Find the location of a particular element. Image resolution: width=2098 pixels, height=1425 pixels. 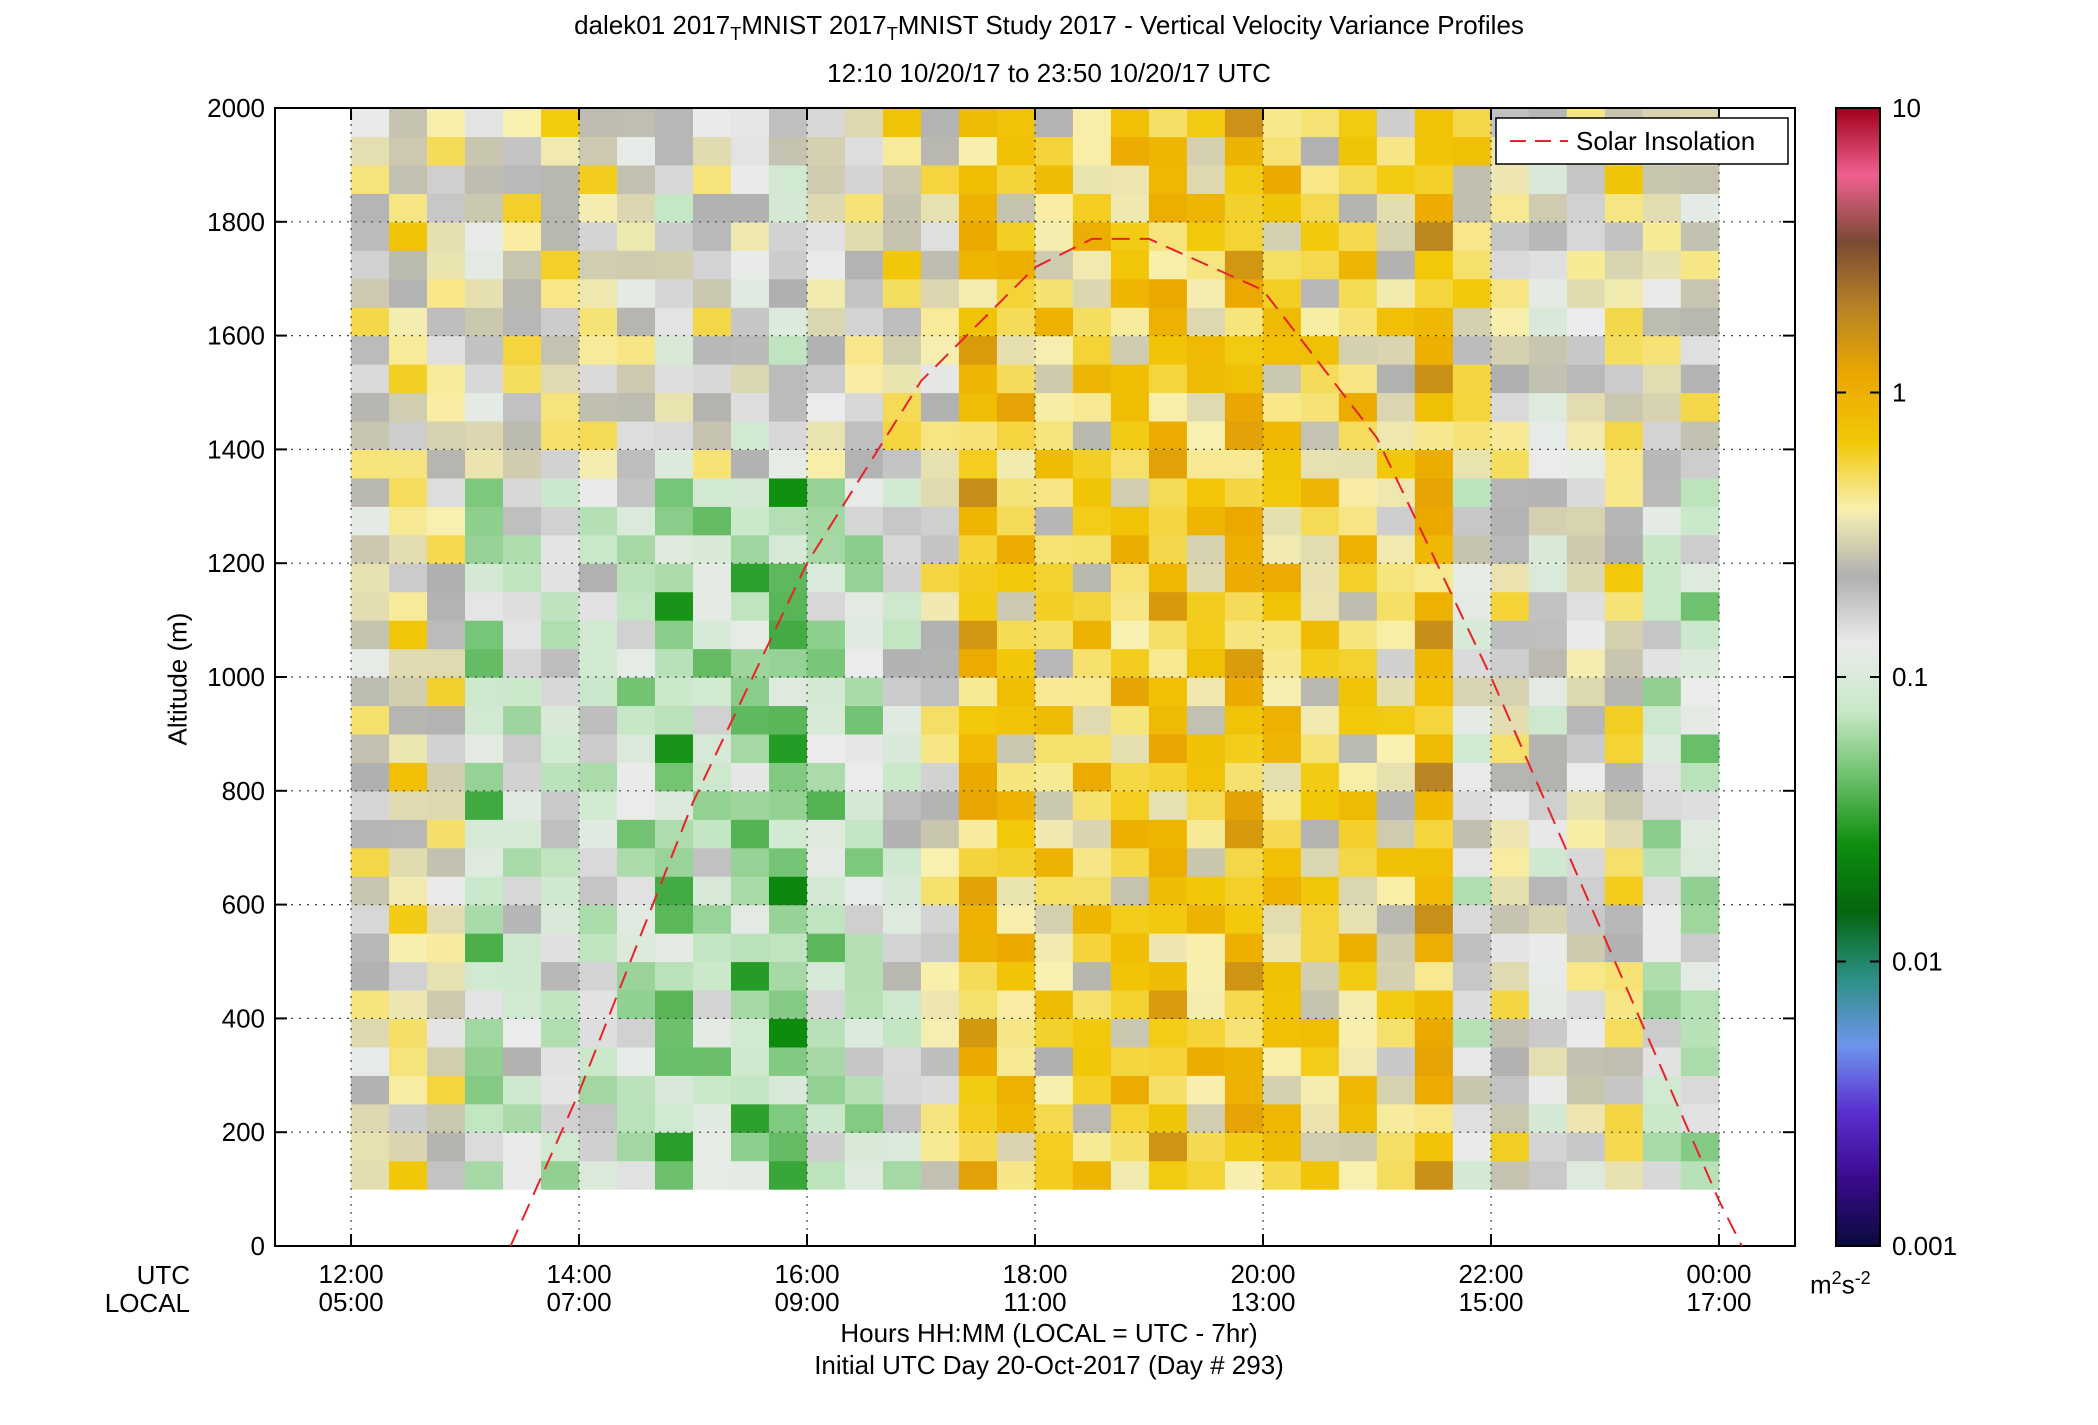

y-tick-label: 800 is located at coordinates (243, 791).